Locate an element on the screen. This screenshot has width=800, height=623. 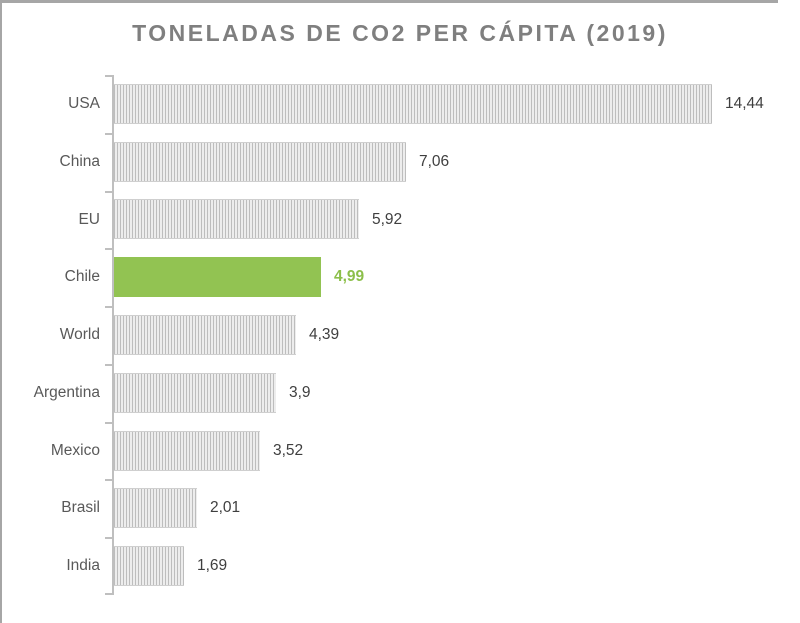
value-label: 3,9 is located at coordinates (300, 392).